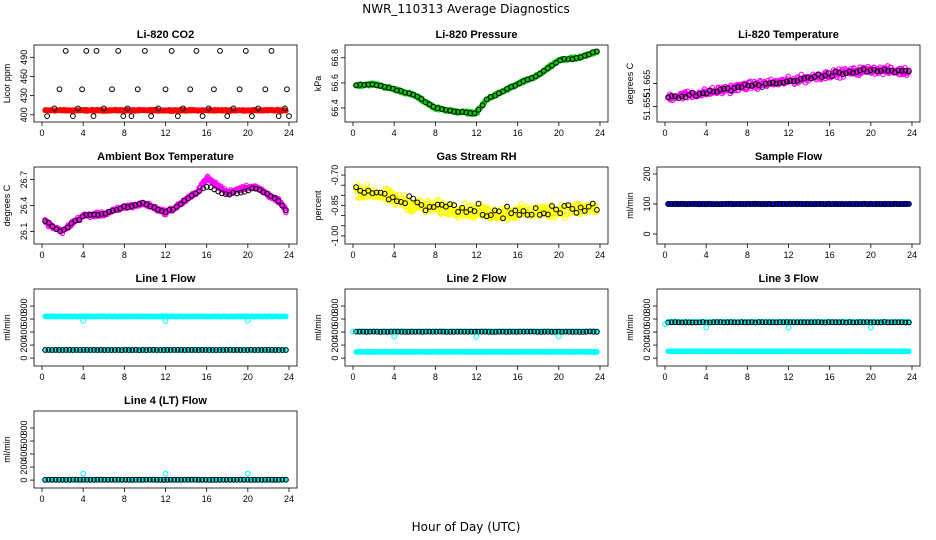 The height and width of the screenshot is (540, 936). Describe the element at coordinates (871, 133) in the screenshot. I see `x-tick-label: 20` at that location.